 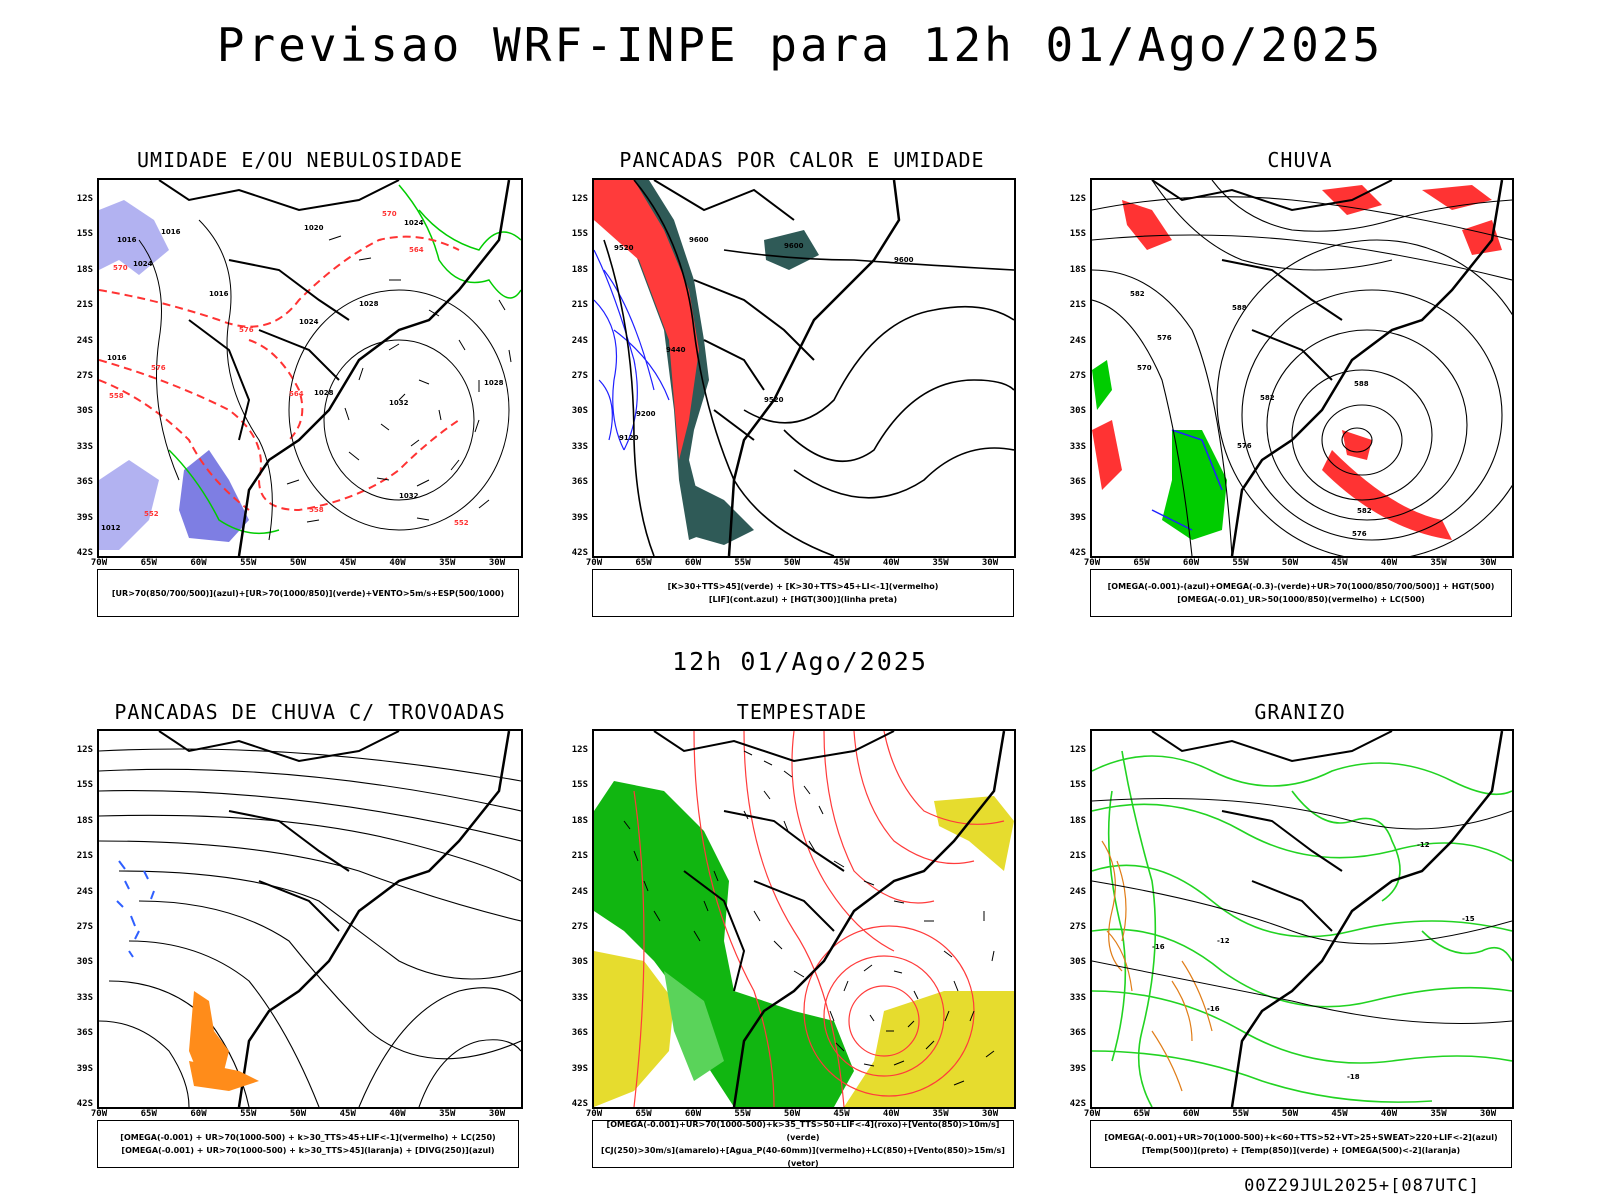 What do you see at coordinates (1191, 1114) in the screenshot?
I see `lon-tick-label: 60W` at bounding box center [1191, 1114].